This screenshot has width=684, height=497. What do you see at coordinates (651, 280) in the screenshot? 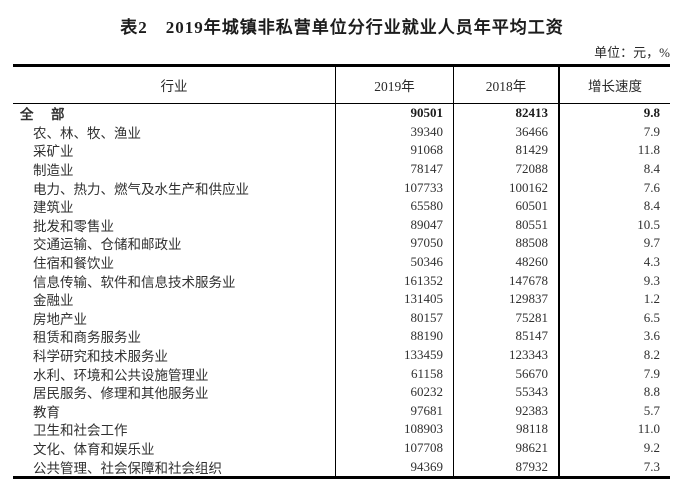
I see `growth-cell: 9.3` at bounding box center [651, 280].